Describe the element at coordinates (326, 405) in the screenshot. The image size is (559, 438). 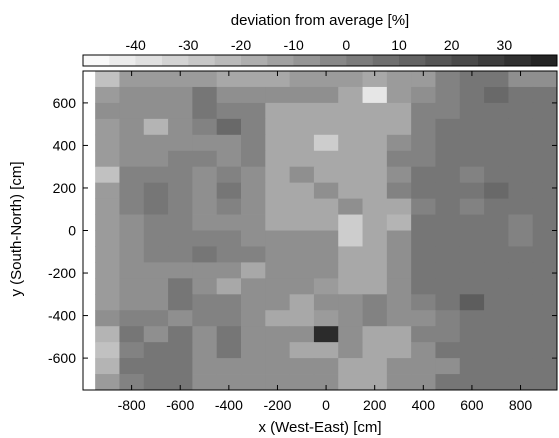
I see `x-tick-label: 0` at that location.